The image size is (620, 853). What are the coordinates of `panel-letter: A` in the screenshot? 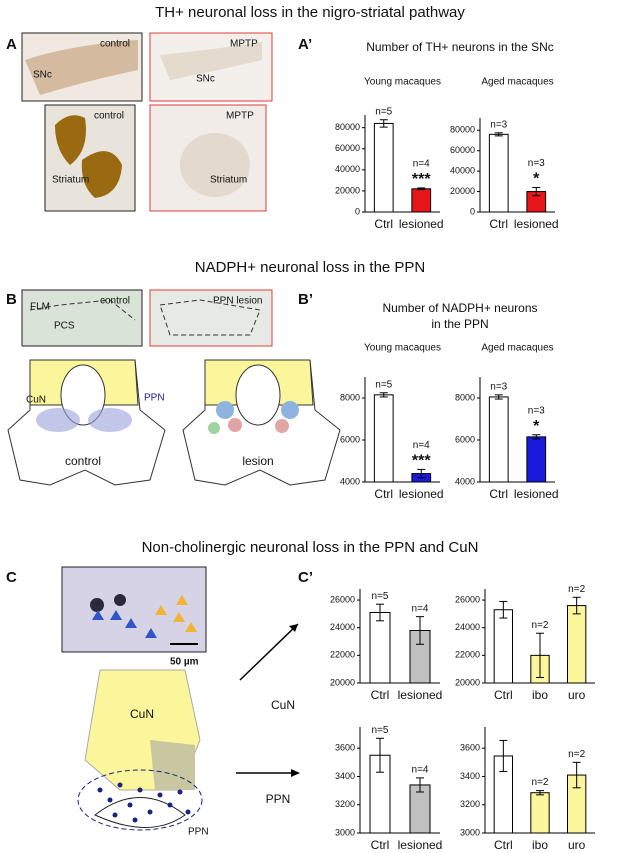 It's located at (11, 44).